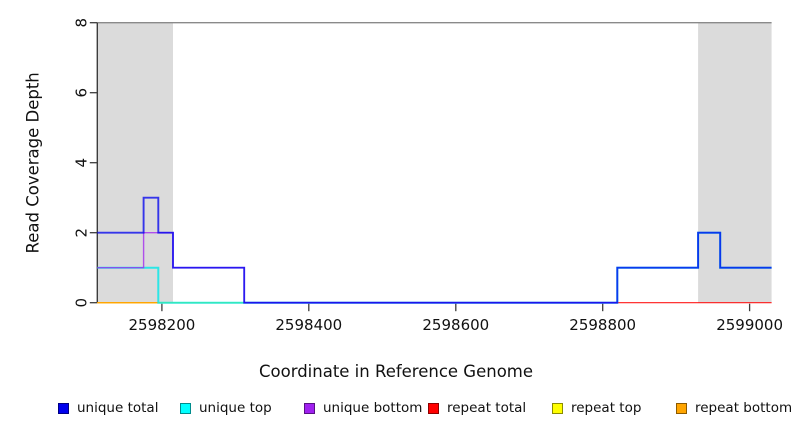 This screenshot has height=432, width=792. I want to click on x-tick-label: 2598800, so click(602, 325).